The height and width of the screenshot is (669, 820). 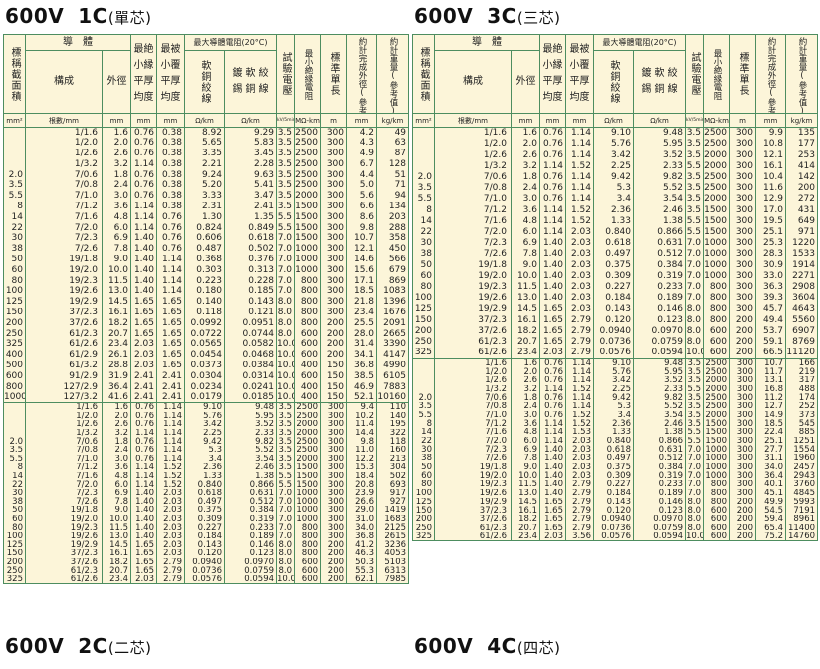 What do you see at coordinates (14, 217) in the screenshot?
I see `table-cell: 14` at bounding box center [14, 217].